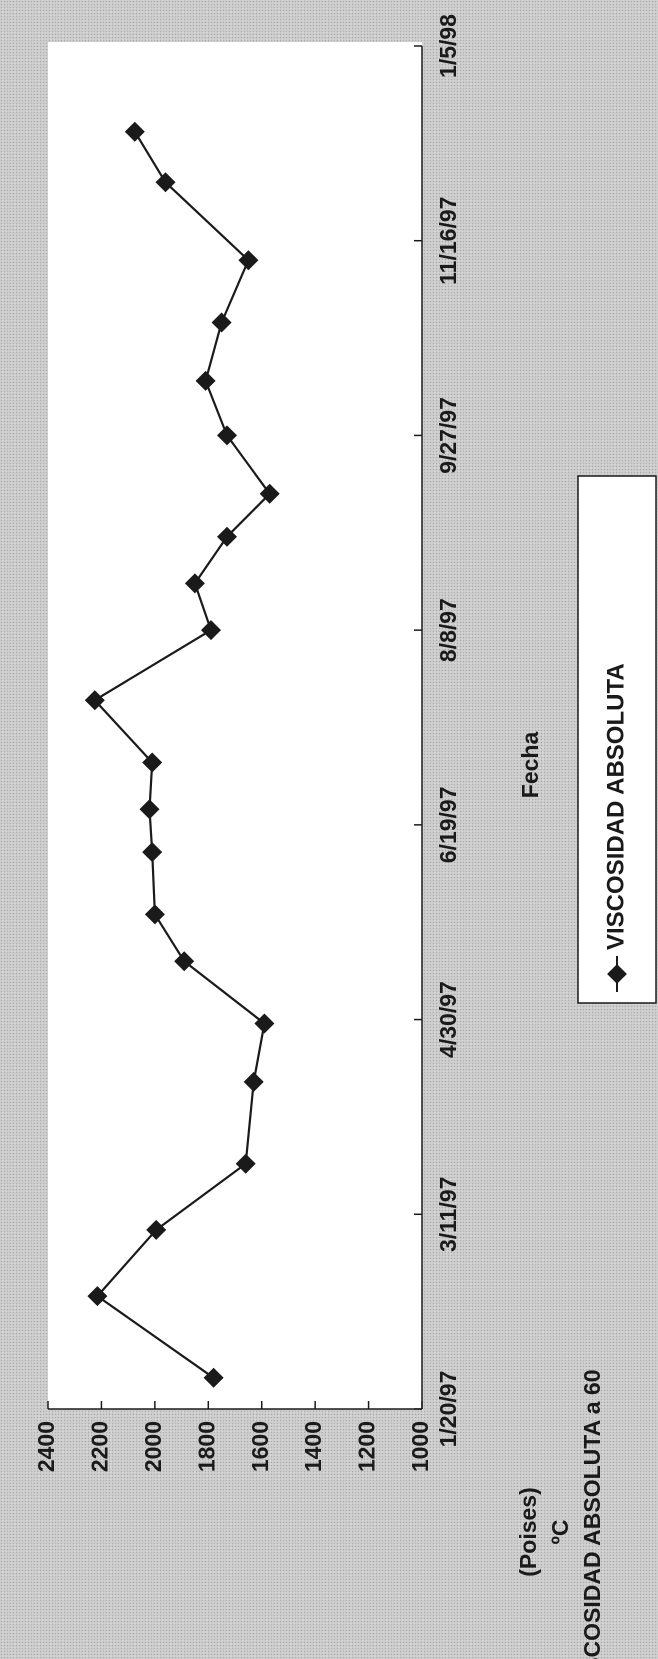 The height and width of the screenshot is (1659, 658). I want to click on x-tick-label-group: 6/19/97, so click(448, 824).